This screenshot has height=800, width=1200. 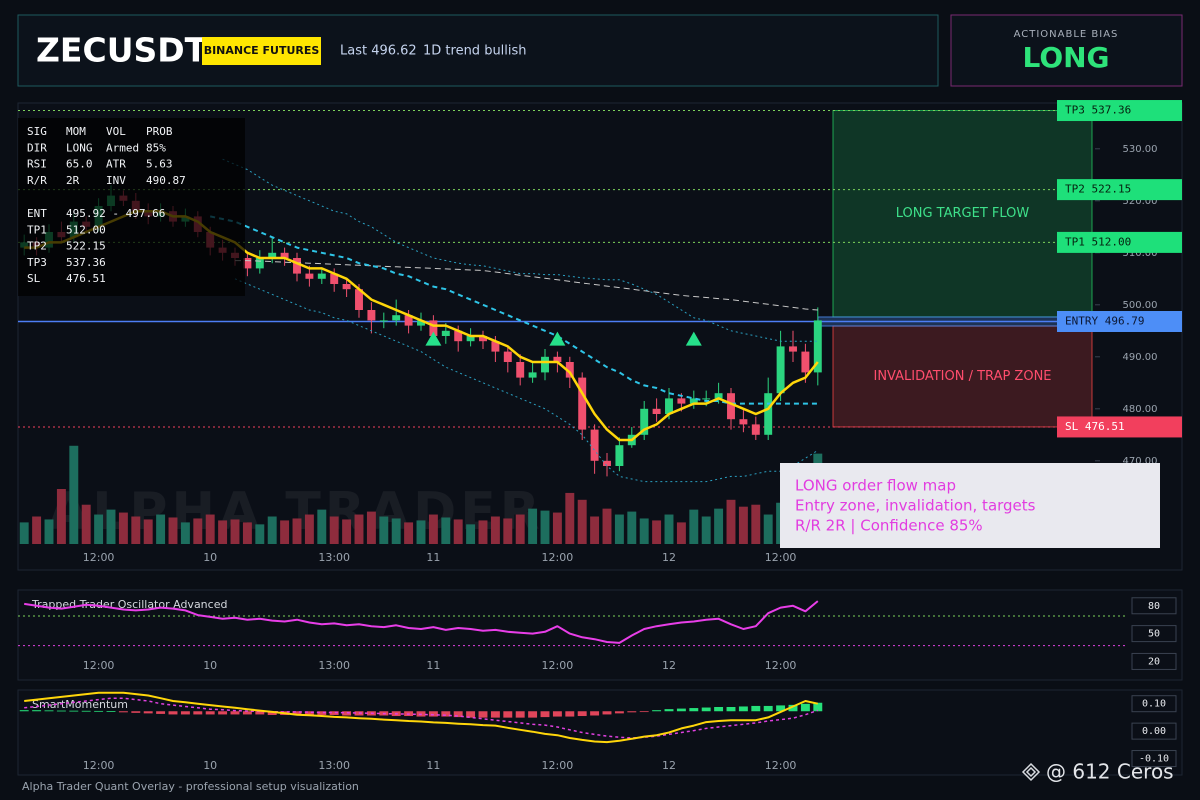 What do you see at coordinates (1140, 253) in the screenshot?
I see `y-tick-label: 510.00` at bounding box center [1140, 253].